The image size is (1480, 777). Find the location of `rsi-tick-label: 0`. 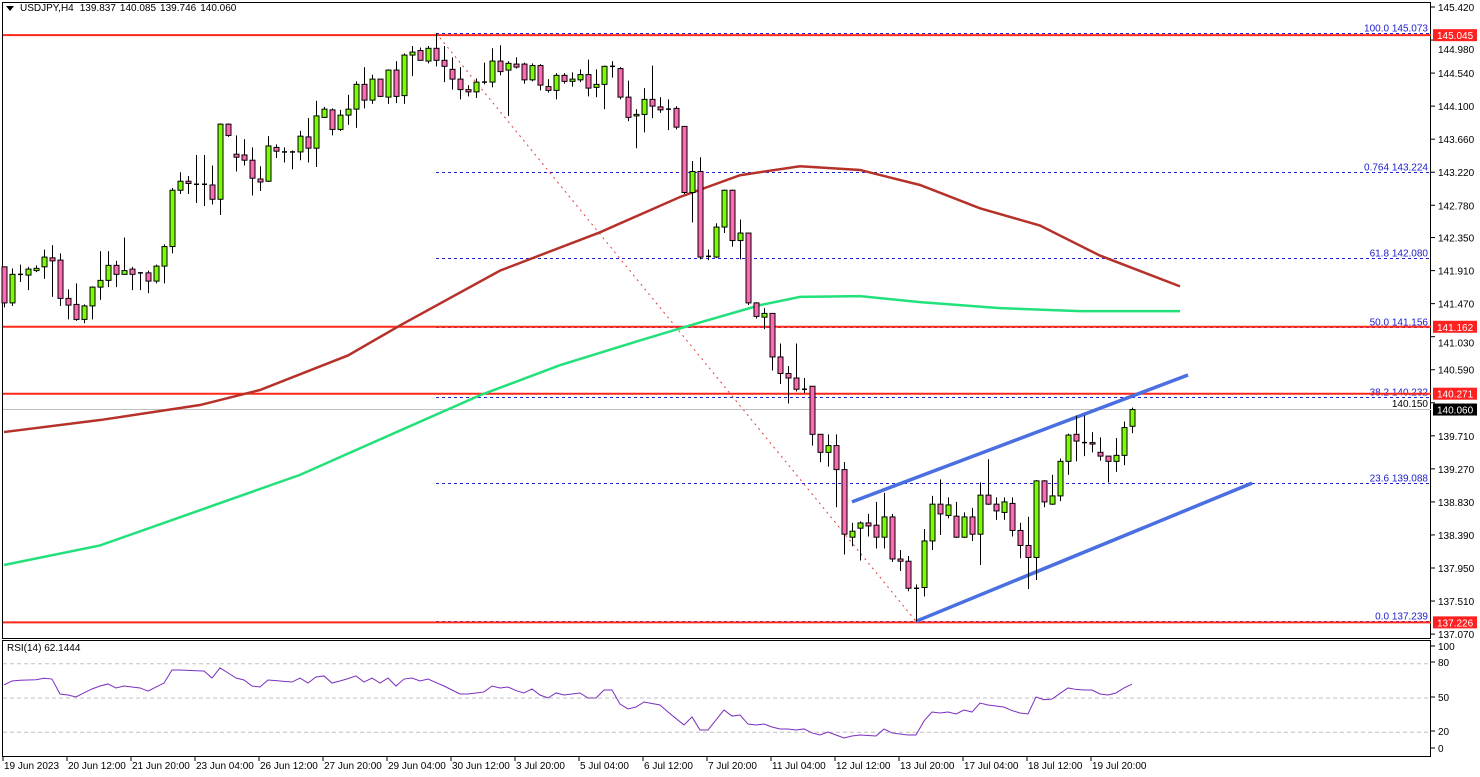

rsi-tick-label: 0 is located at coordinates (1441, 749).